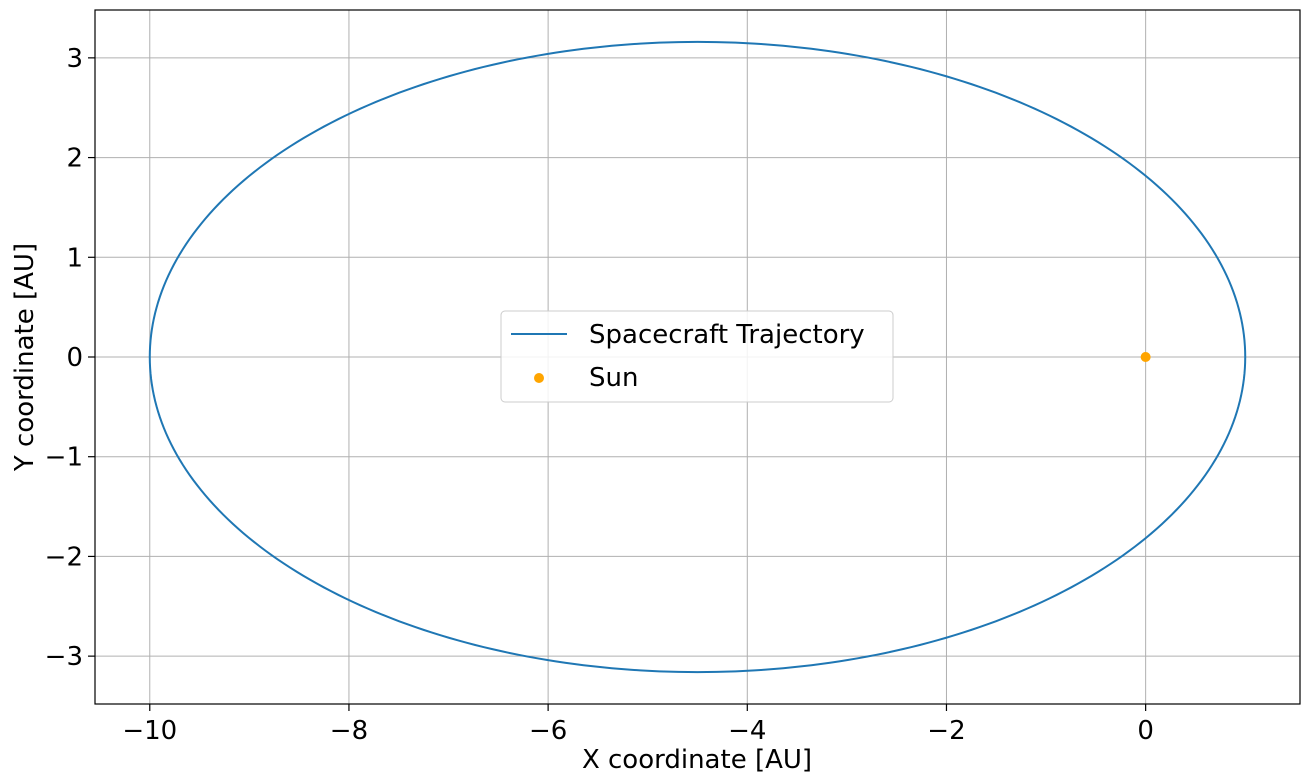 This screenshot has width=1310, height=784. Describe the element at coordinates (539, 378) in the screenshot. I see `legend-sun-swatch` at that location.